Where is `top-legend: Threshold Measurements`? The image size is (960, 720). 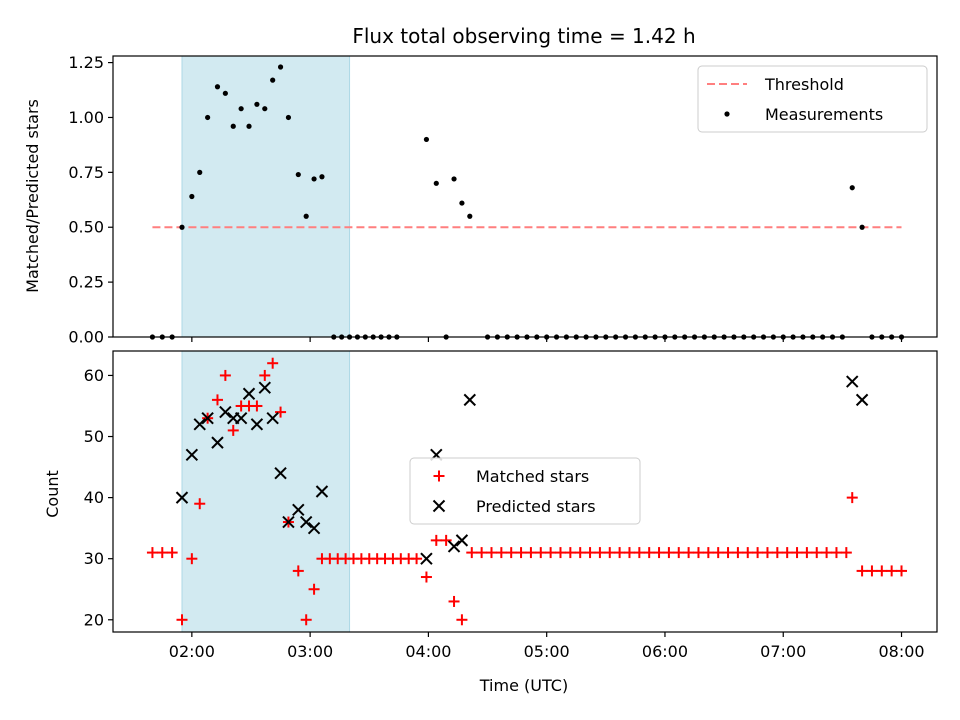
top-legend: Threshold Measurements is located at coordinates (812, 99).